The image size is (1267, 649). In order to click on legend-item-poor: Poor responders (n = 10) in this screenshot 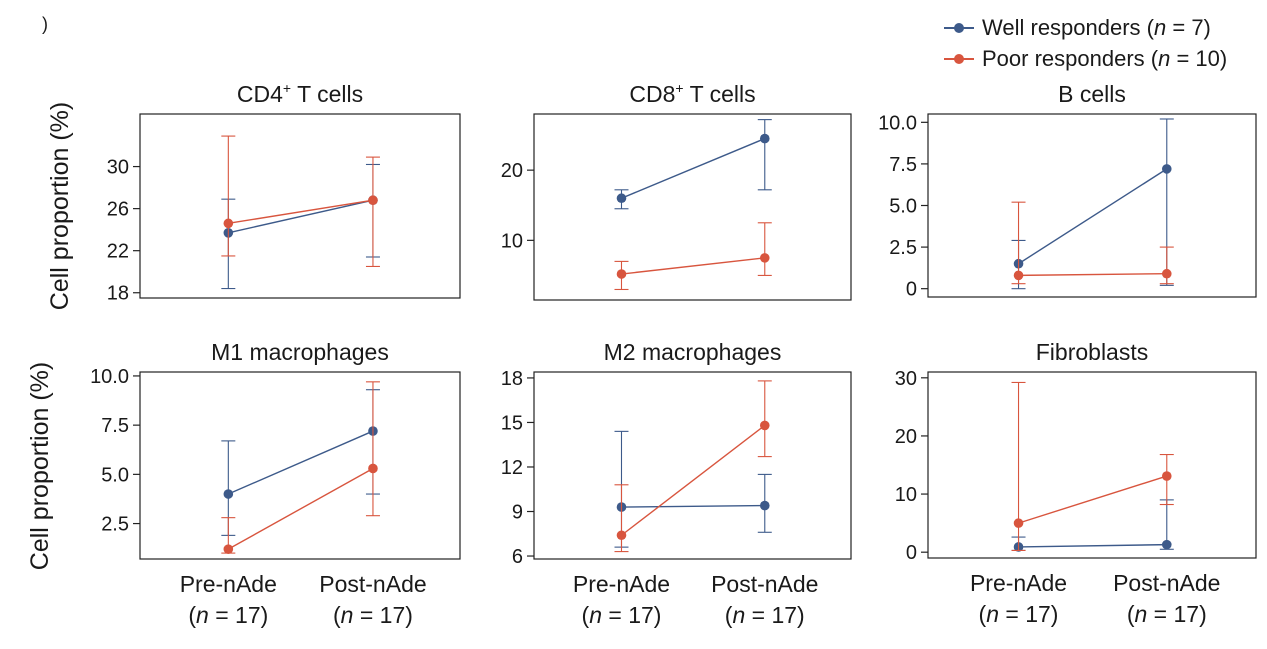, I will do `click(1085, 58)`.